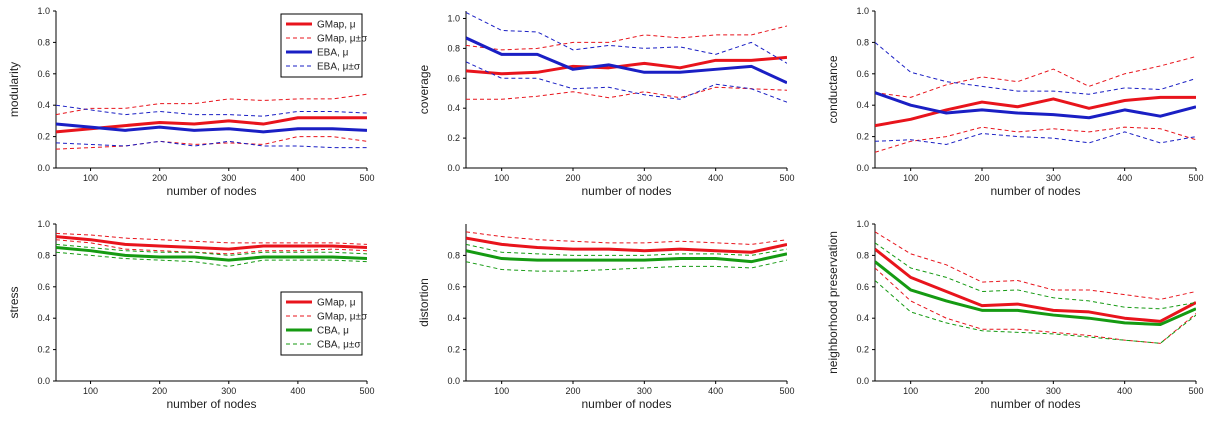  Describe the element at coordinates (833, 89) in the screenshot. I see `y-axis-label: conductance` at that location.